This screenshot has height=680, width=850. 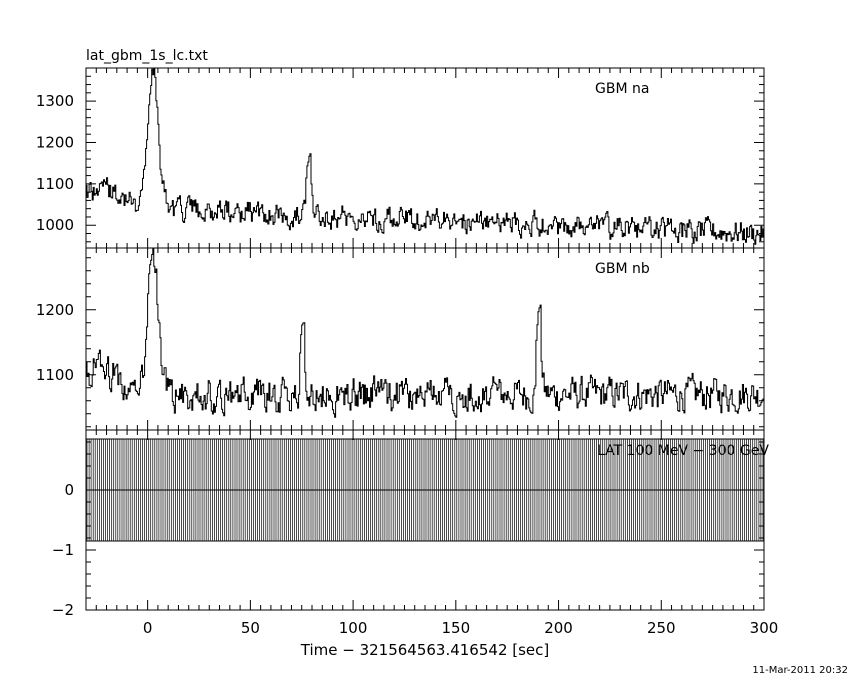 What do you see at coordinates (353, 628) in the screenshot?
I see `x-tick-label: 100` at bounding box center [353, 628].